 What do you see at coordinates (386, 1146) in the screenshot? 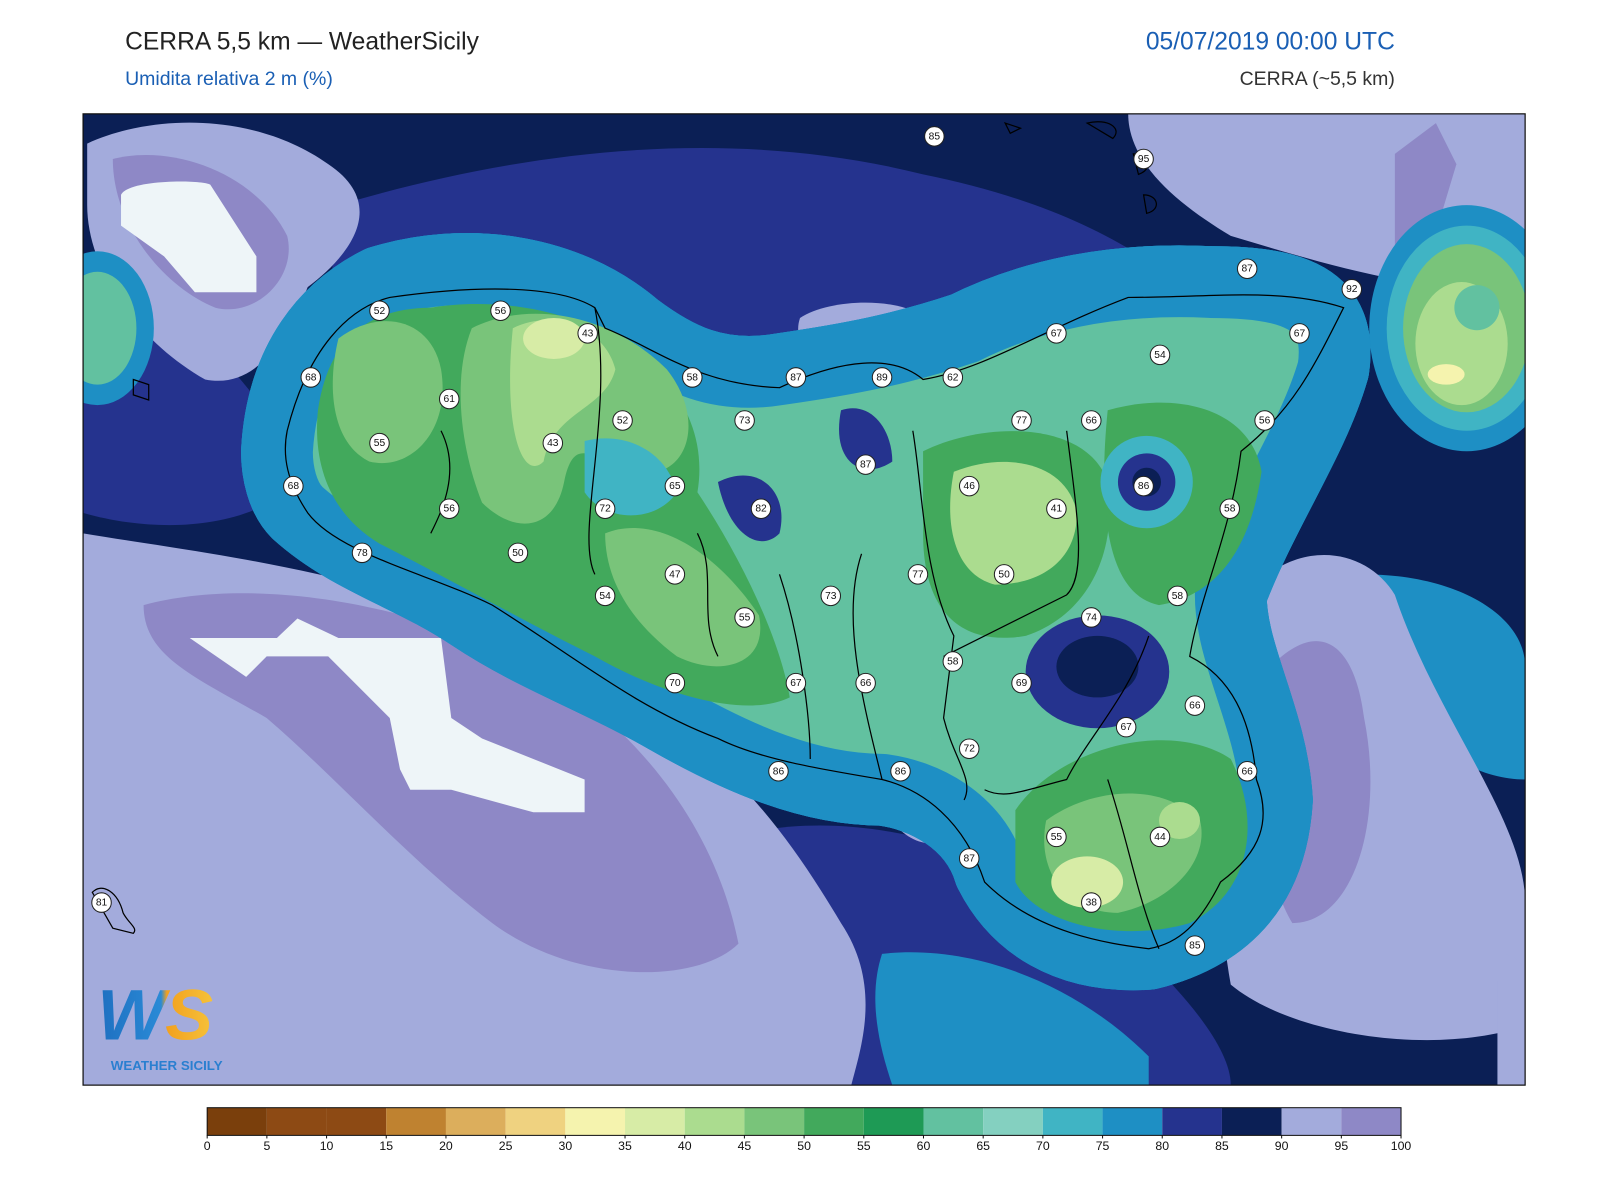
I see `colorbar-tick-label: 15` at bounding box center [386, 1146].